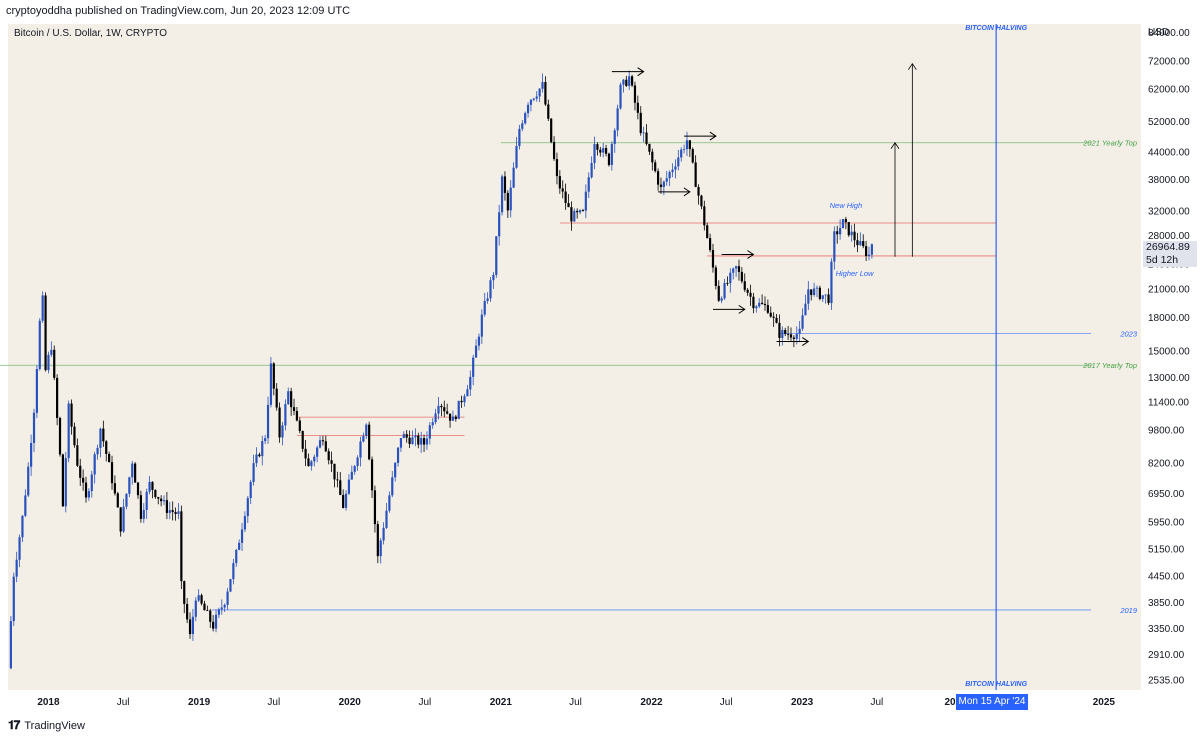 The image size is (1200, 738). What do you see at coordinates (1166, 494) in the screenshot?
I see `price-tick: 6950.00` at bounding box center [1166, 494].